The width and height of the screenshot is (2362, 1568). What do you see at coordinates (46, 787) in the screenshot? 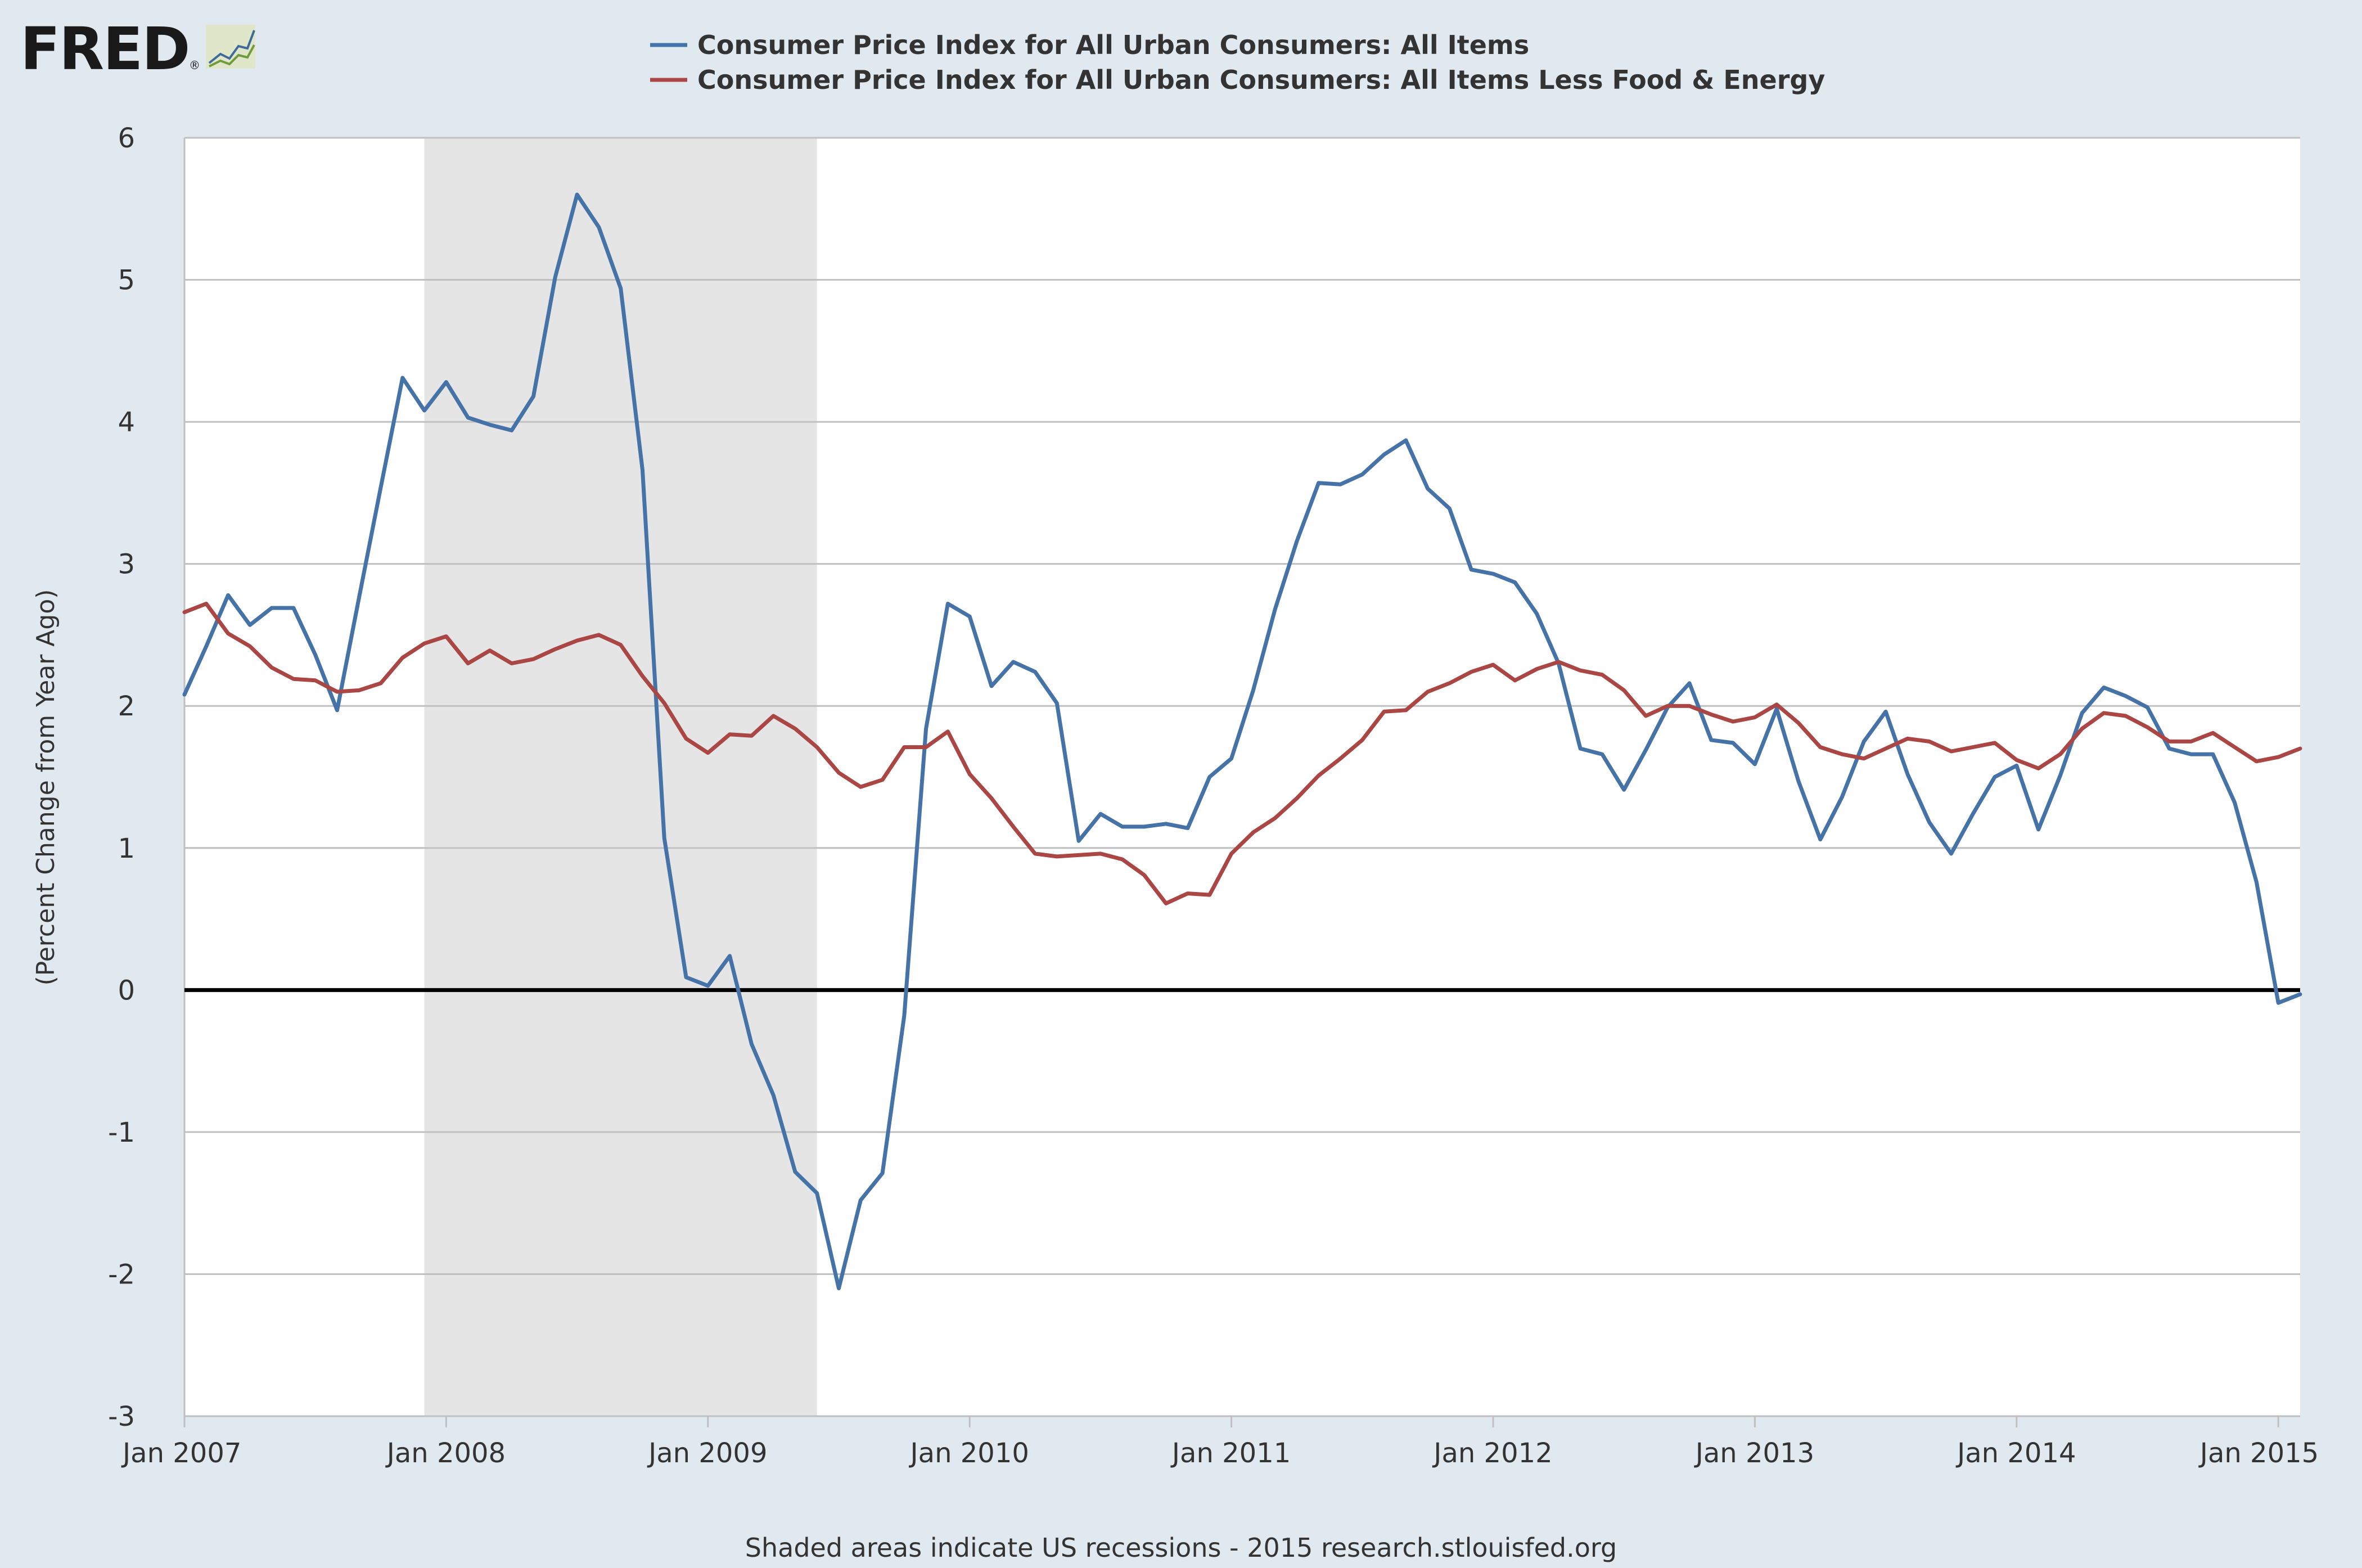
I see `y-axis-title: (Percent Change from Year Ago)` at bounding box center [46, 787].